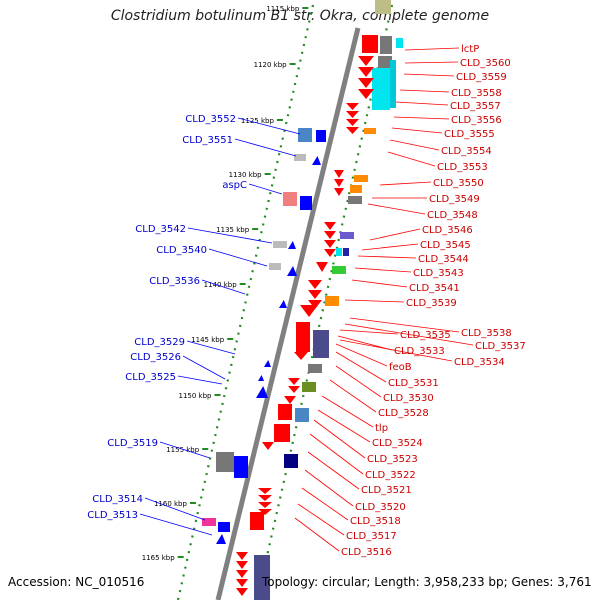 Image resolution: width=600 pixels, height=600 pixels. I want to click on right-gene-label: CLD_3558, so click(476, 93).